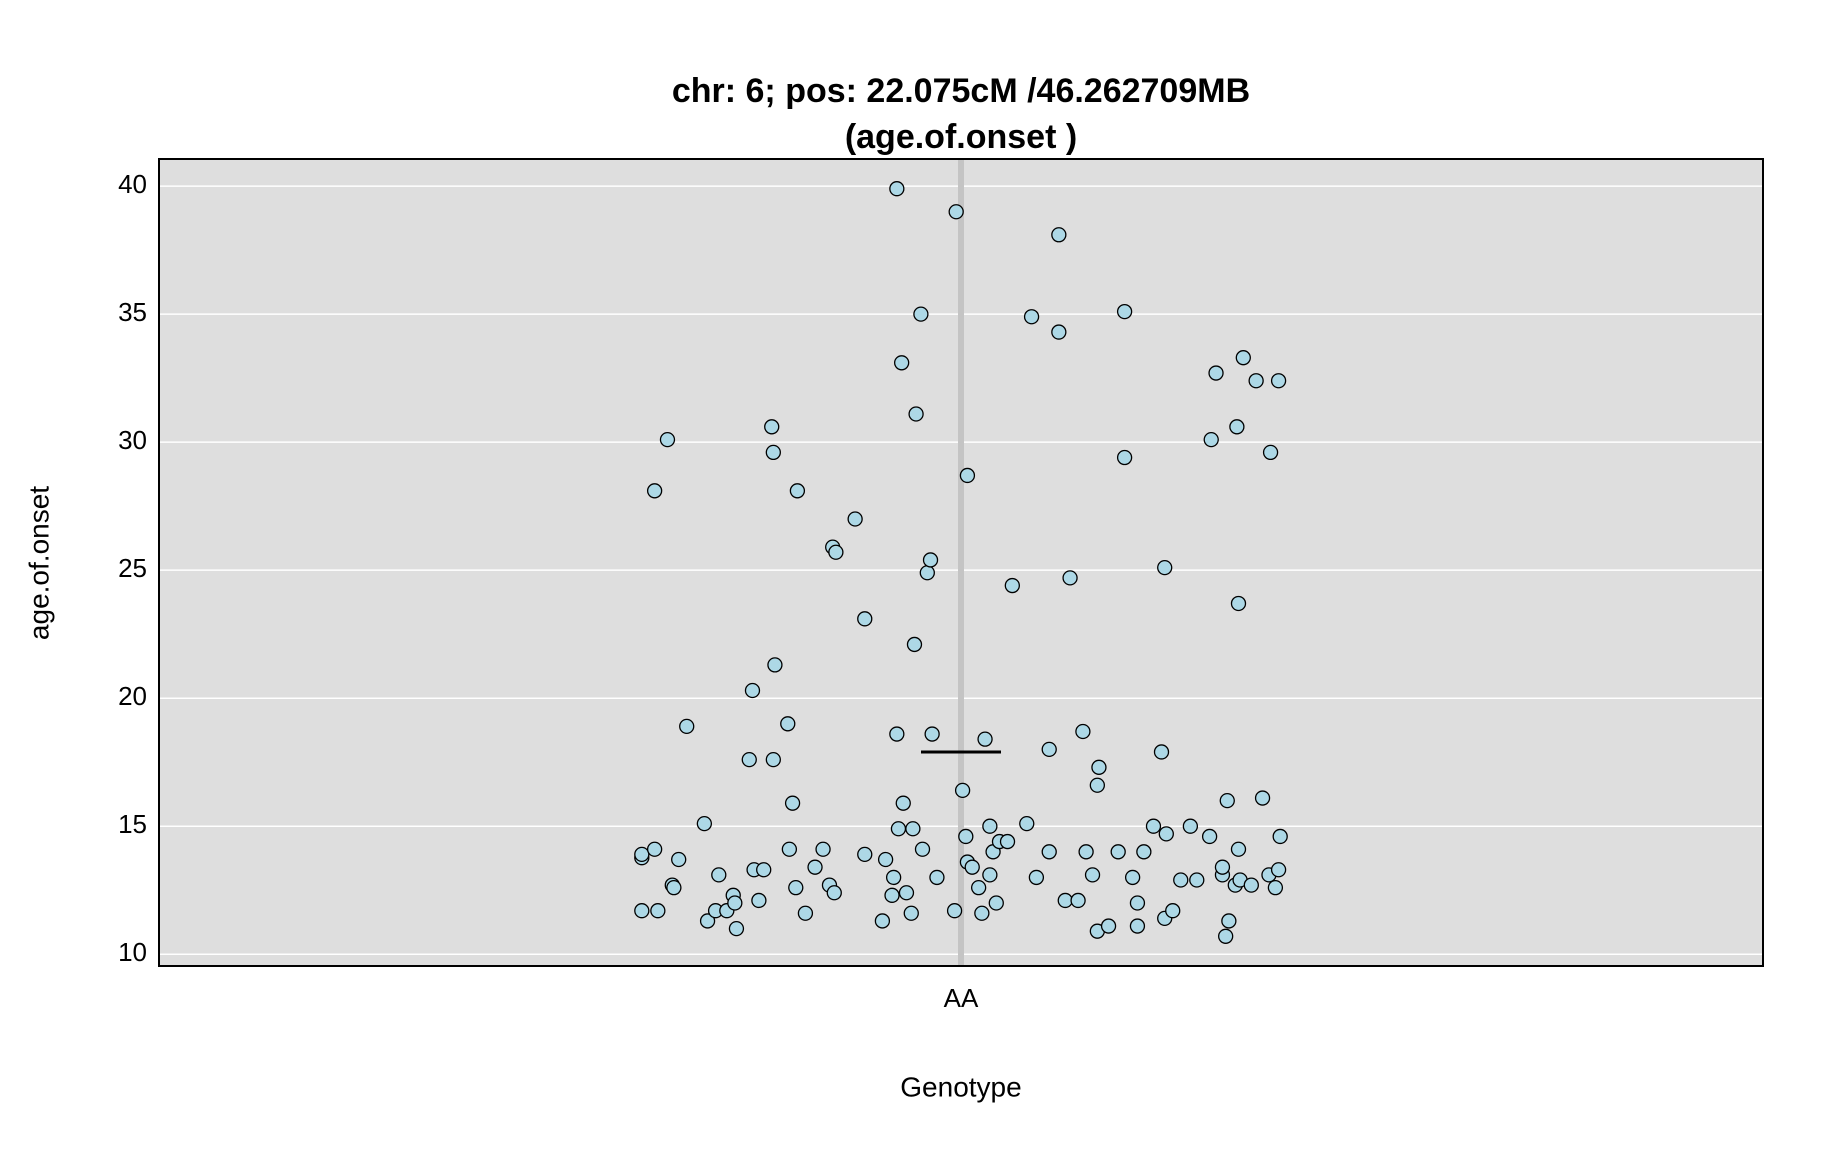 The image size is (1824, 1152). I want to click on y-tick-label: 10, so click(132, 952).